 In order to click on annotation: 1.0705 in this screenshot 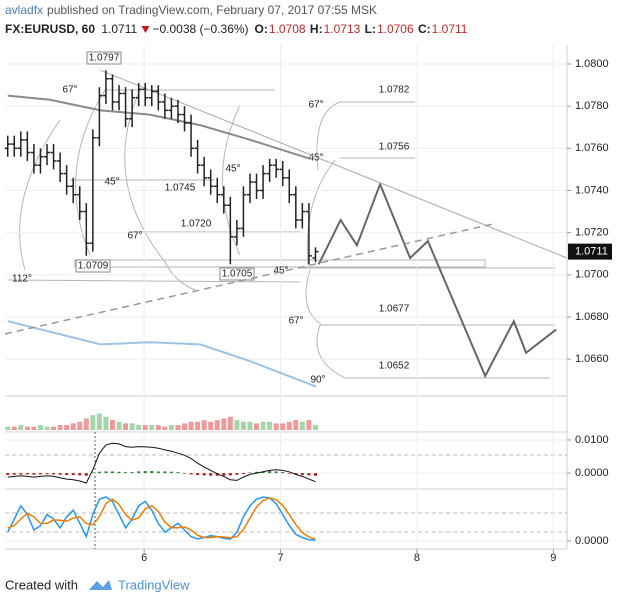, I will do `click(237, 274)`.